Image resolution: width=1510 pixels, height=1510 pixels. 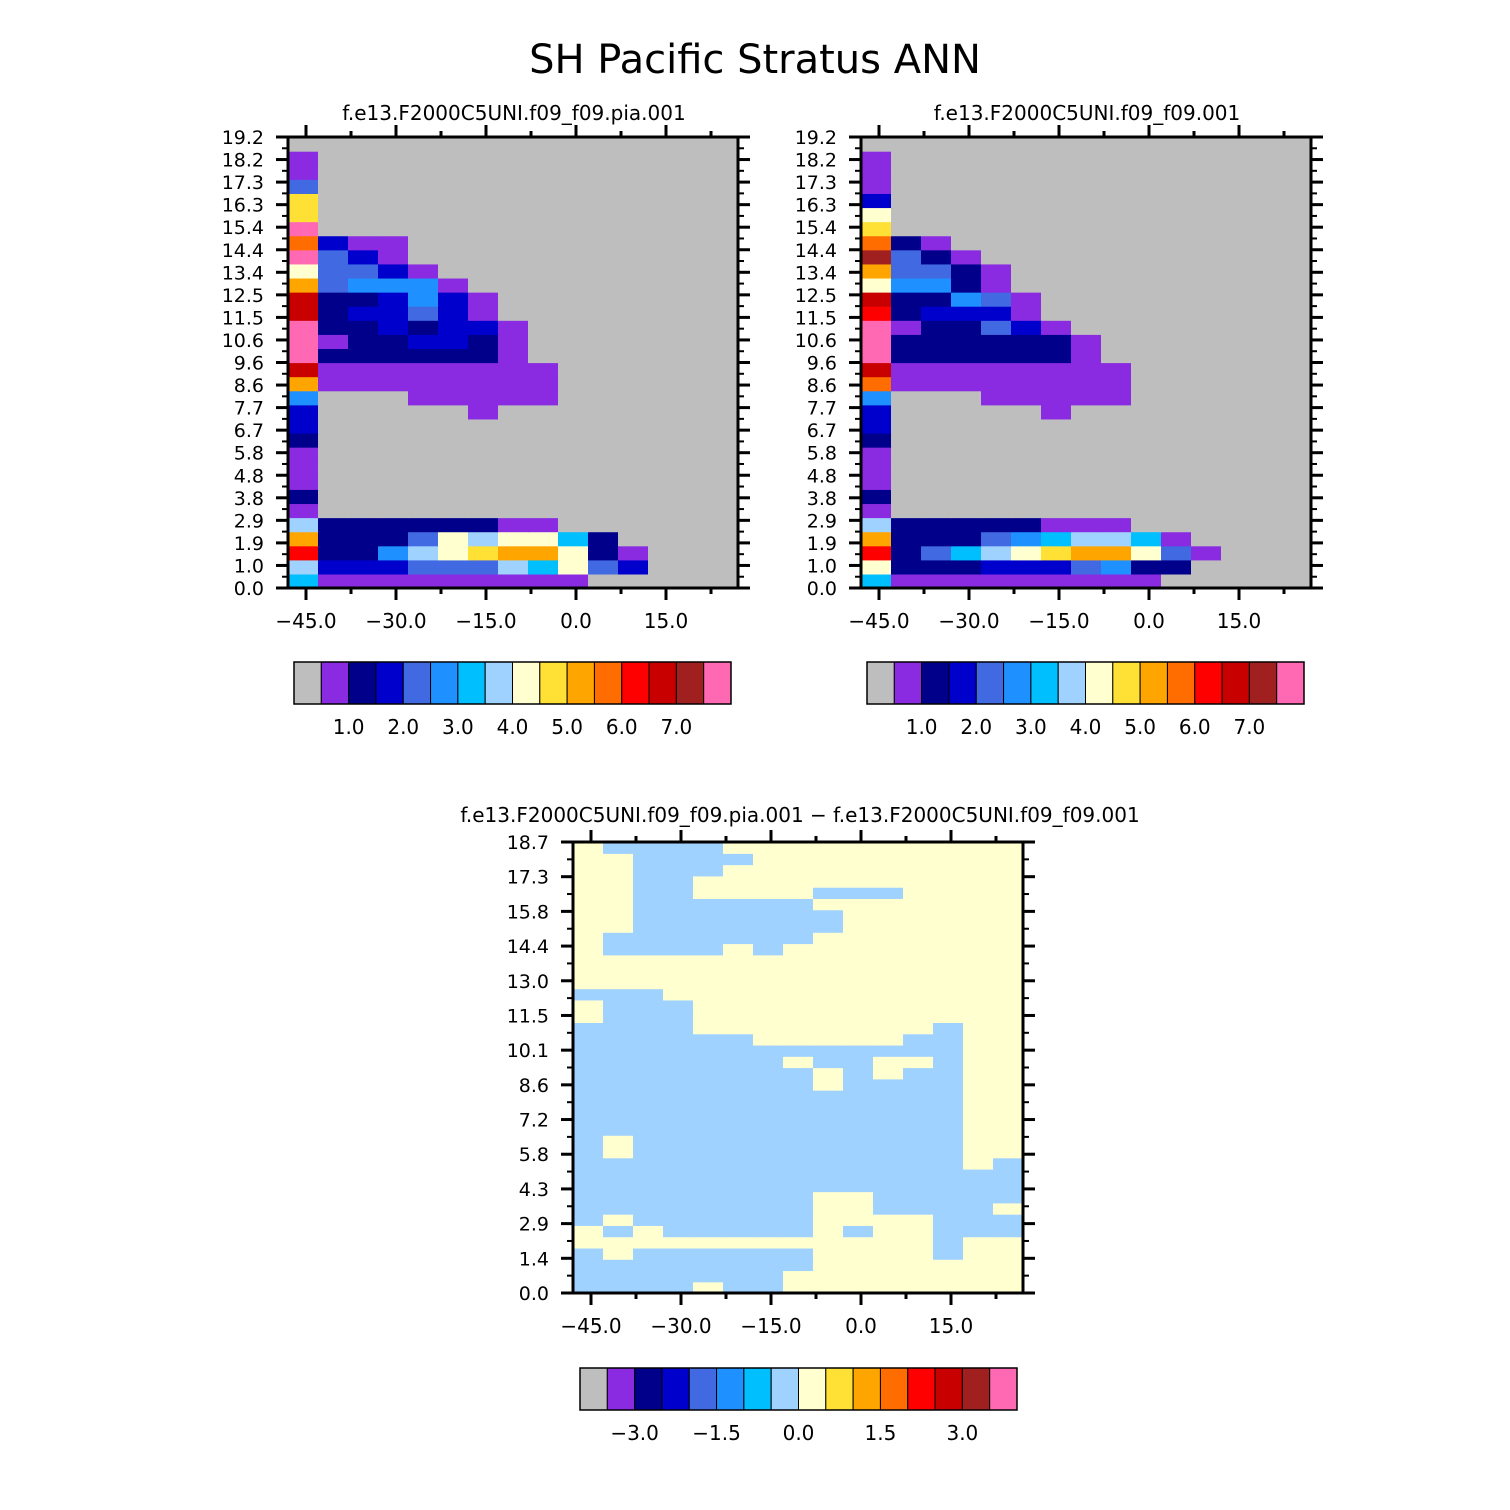 I want to click on colorbar-label: 4.0, so click(x=1086, y=727).